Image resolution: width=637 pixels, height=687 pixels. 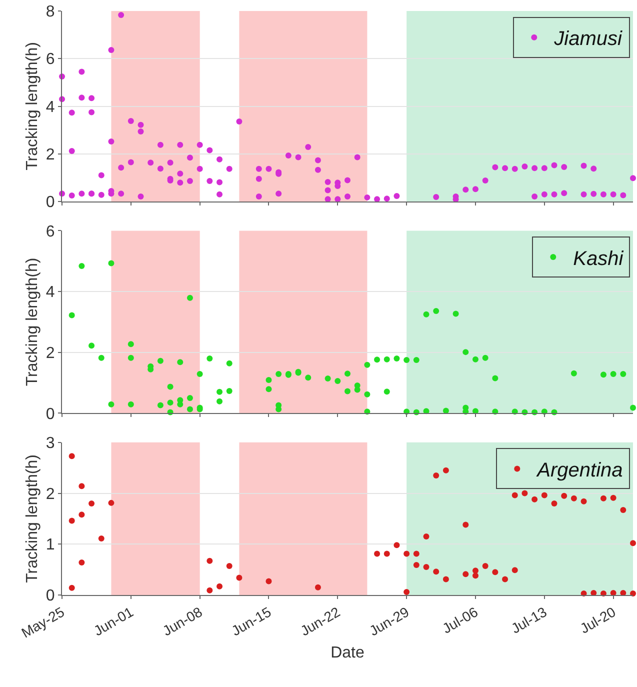 What do you see at coordinates (50, 545) in the screenshot?
I see `y-tick-label: 1` at bounding box center [50, 545].